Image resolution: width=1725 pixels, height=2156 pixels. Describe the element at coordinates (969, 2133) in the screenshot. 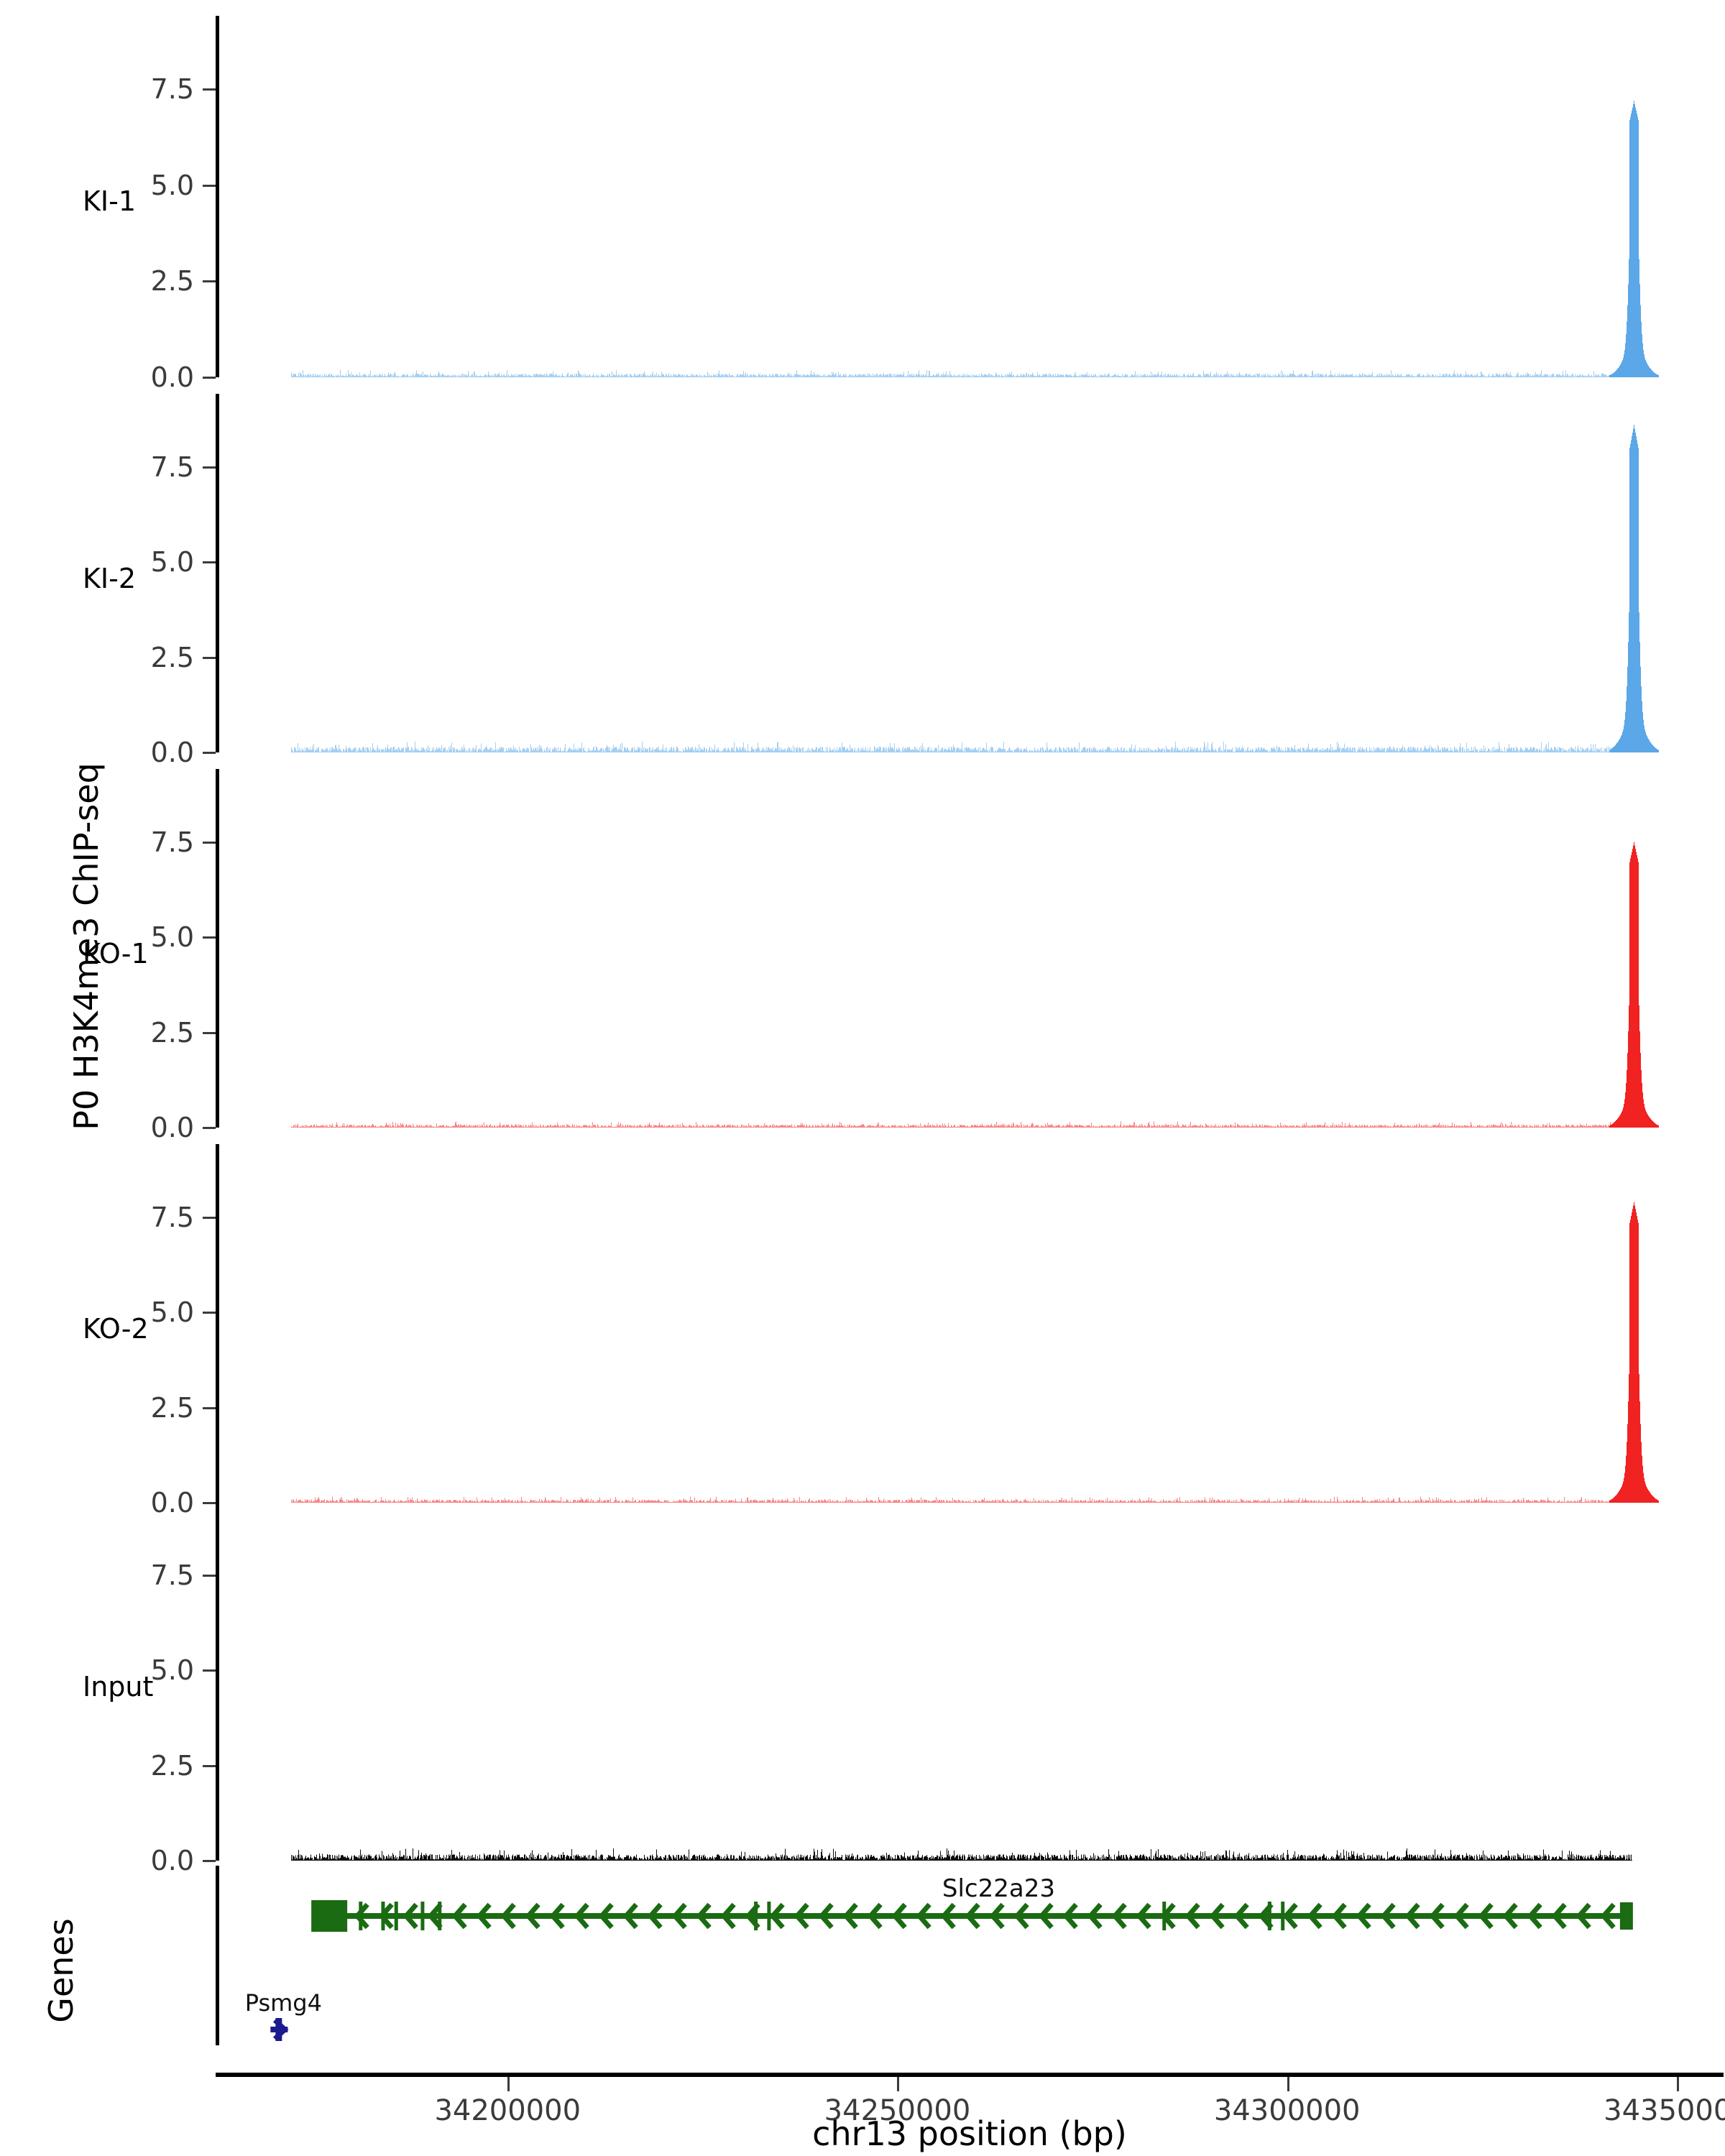

I see `x-axis-label: chr13 position (bp)` at that location.